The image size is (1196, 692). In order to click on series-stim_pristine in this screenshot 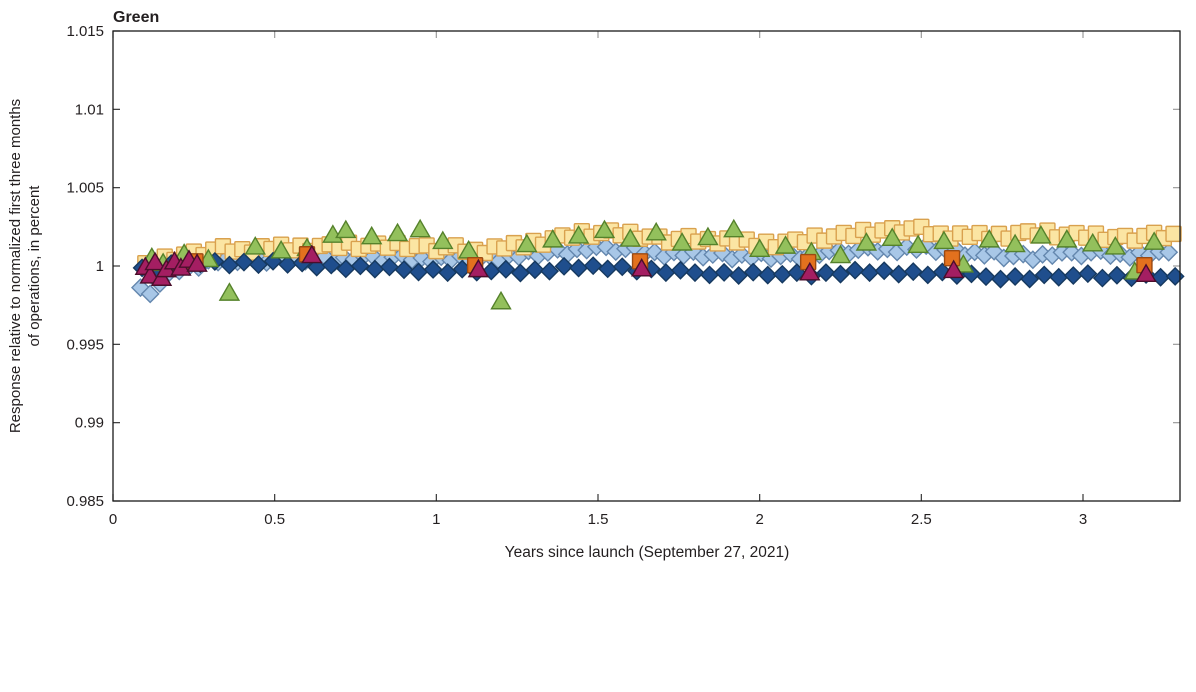, I will do `click(645, 265)`.